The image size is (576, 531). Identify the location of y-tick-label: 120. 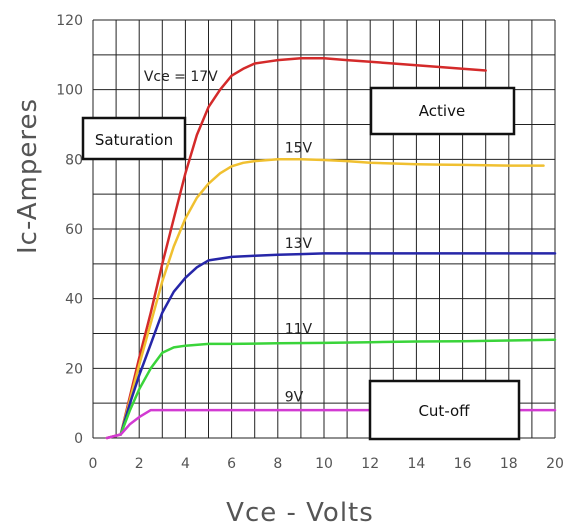
(69, 21).